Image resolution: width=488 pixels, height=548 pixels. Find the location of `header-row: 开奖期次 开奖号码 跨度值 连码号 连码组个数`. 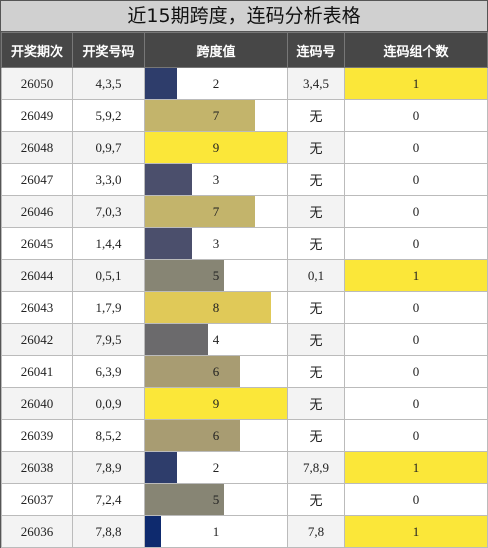

header-row: 开奖期次 开奖号码 跨度值 连码号 连码组个数 is located at coordinates (244, 50).